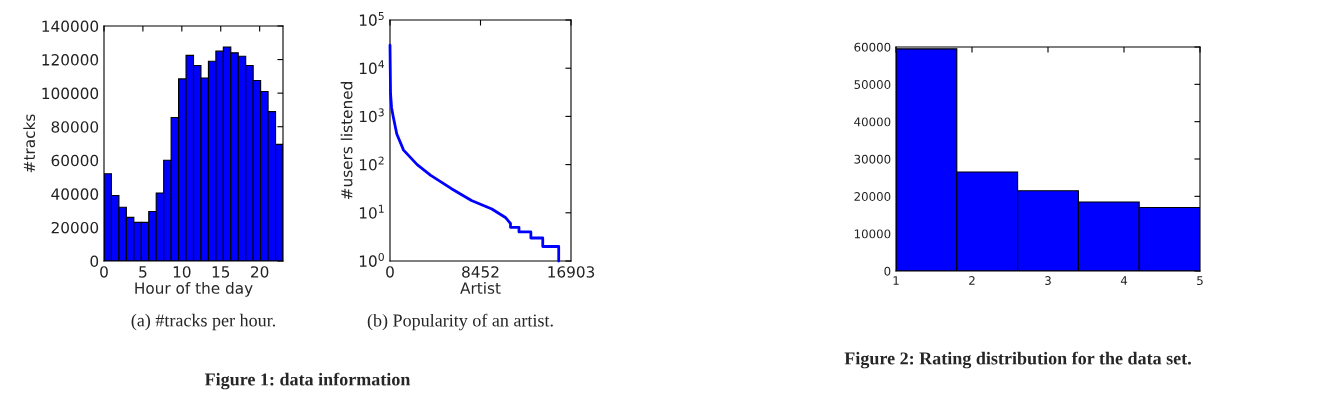  Describe the element at coordinates (203, 322) in the screenshot. I see `text: (a) #tracks per hour.` at that location.